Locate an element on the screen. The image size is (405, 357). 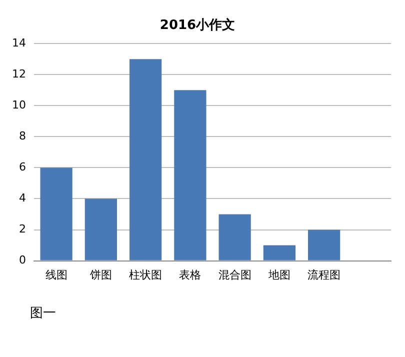
y-tick-label: 6 is located at coordinates (22, 167).